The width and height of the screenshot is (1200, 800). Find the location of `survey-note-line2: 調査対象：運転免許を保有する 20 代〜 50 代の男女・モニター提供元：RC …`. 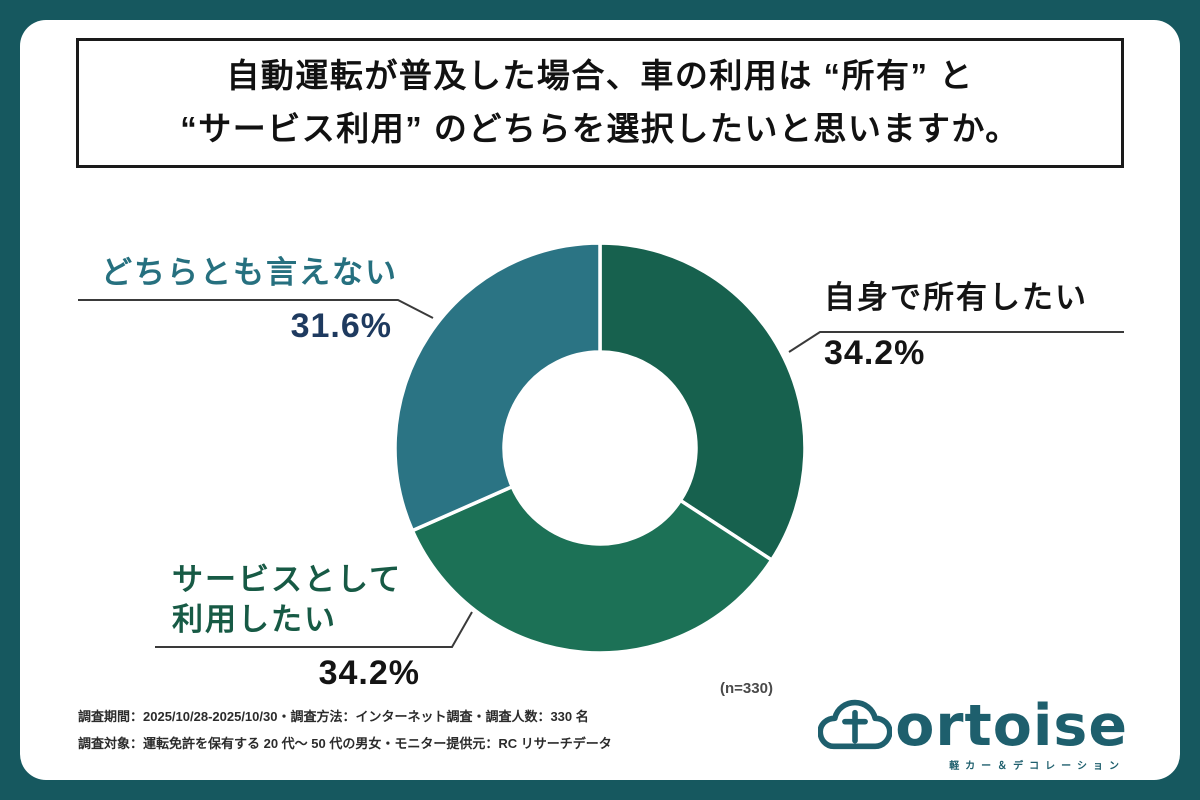

survey-note-line2: 調査対象：運転免許を保有する 20 代〜 50 代の男女・モニター提供元：RC … is located at coordinates (345, 743).